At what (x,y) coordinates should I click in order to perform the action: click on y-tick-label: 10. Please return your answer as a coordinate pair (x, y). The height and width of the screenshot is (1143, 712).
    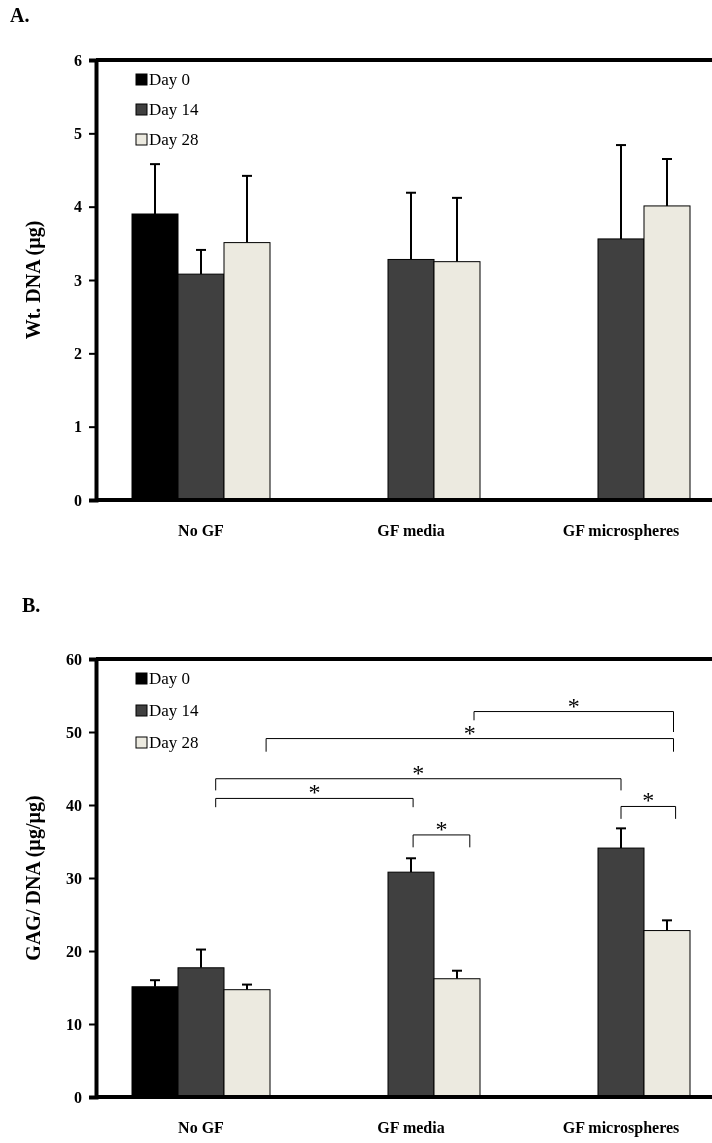
    Looking at the image, I should click on (74, 1024).